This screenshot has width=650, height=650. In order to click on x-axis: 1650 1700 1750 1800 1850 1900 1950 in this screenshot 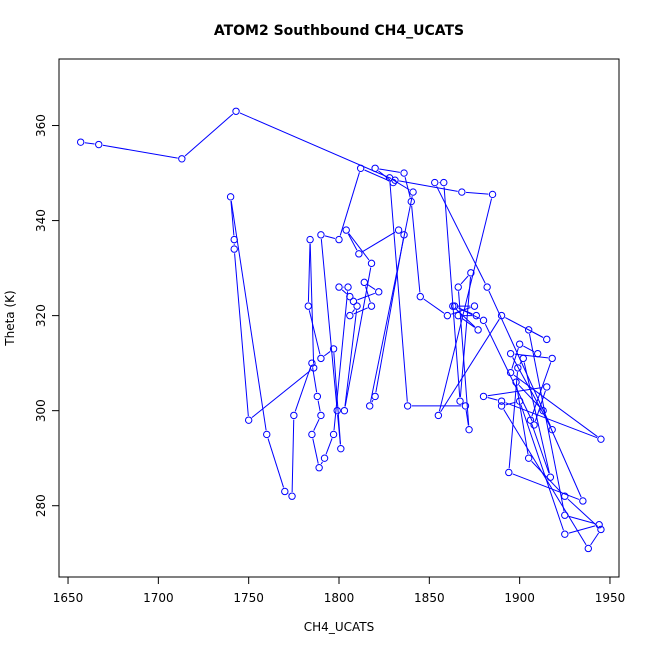, I will do `click(339, 590)`.